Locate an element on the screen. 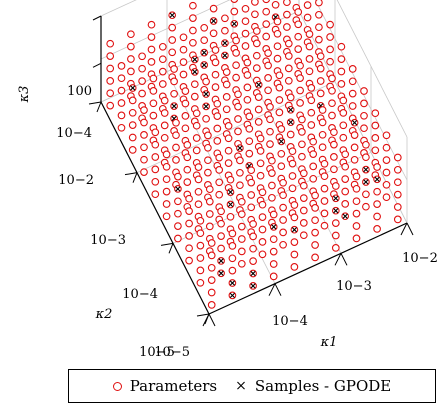 Image resolution: width=439 pixels, height=412 pixels. x-tick-mark is located at coordinates (338, 259).